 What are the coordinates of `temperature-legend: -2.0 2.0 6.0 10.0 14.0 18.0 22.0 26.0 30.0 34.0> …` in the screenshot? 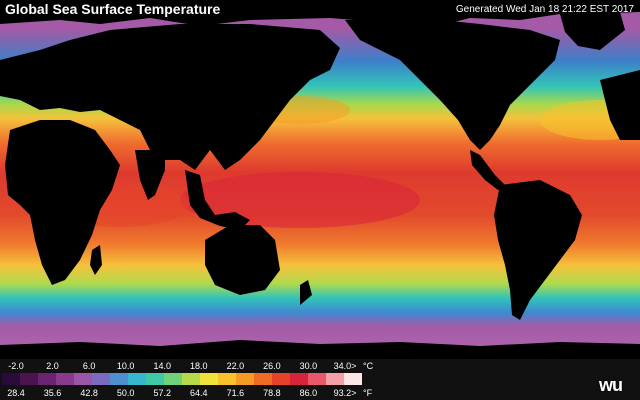 It's located at (320, 379).